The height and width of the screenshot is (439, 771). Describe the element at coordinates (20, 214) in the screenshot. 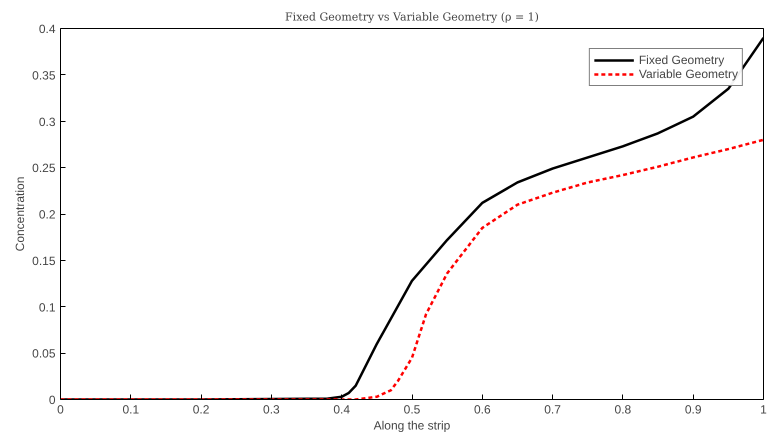

I see `y-axis-title: Concentration` at that location.